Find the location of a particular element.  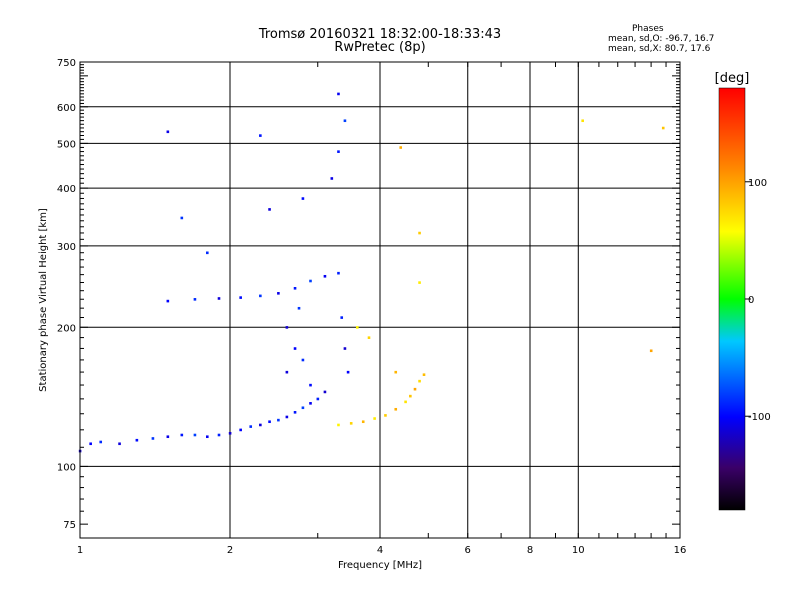

y-tick-label: 100 is located at coordinates (66, 467).